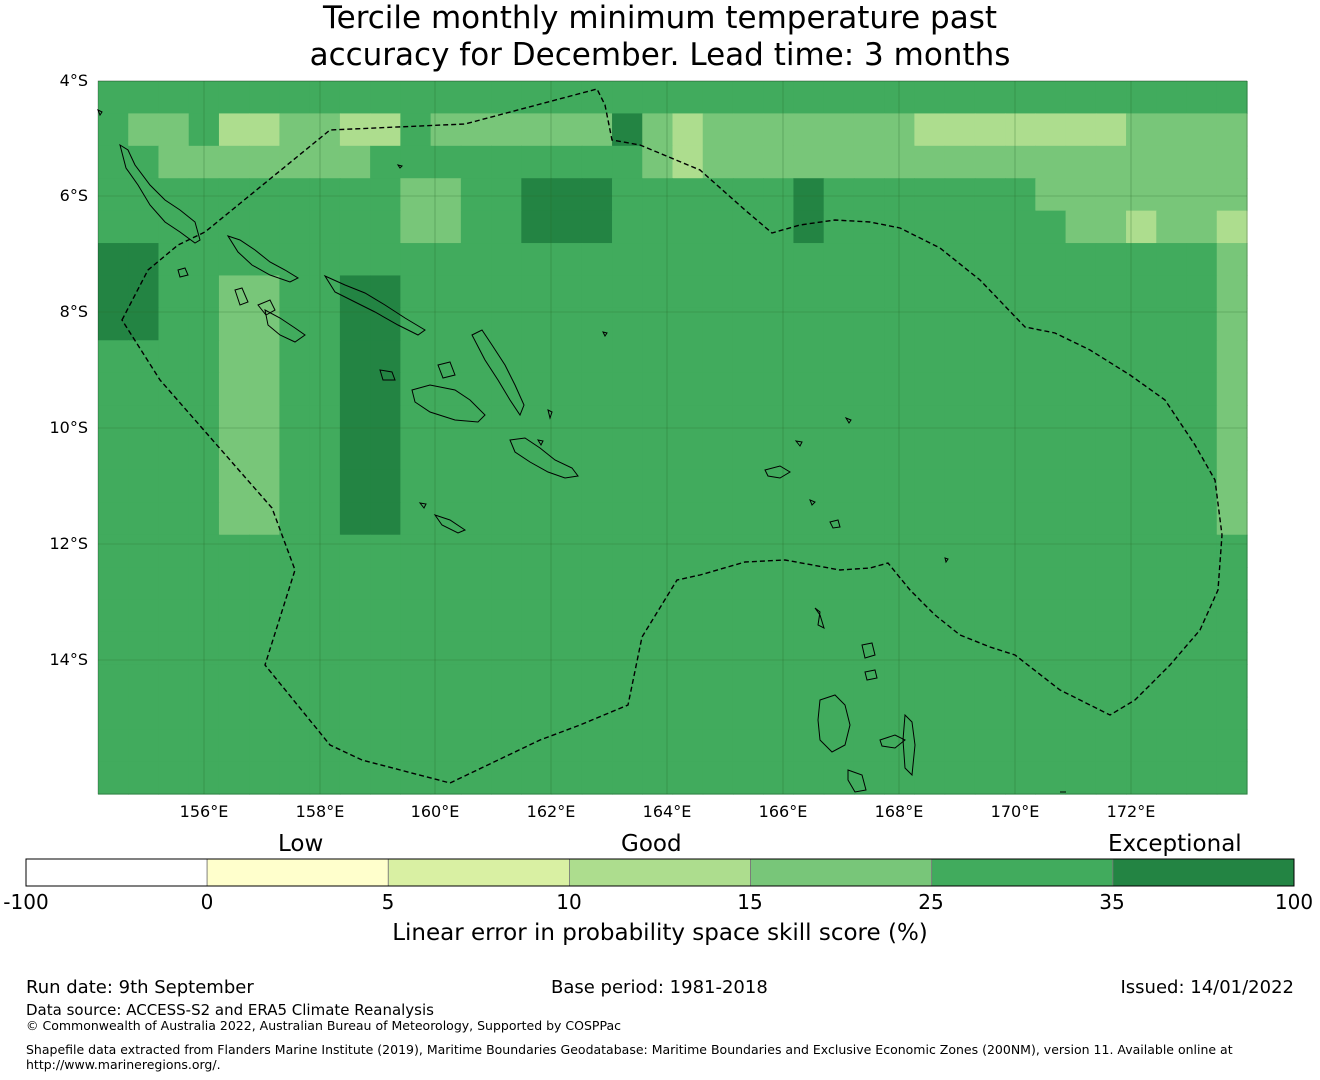 The image size is (1320, 1080). I want to click on choiseul-island, so click(263, 259).